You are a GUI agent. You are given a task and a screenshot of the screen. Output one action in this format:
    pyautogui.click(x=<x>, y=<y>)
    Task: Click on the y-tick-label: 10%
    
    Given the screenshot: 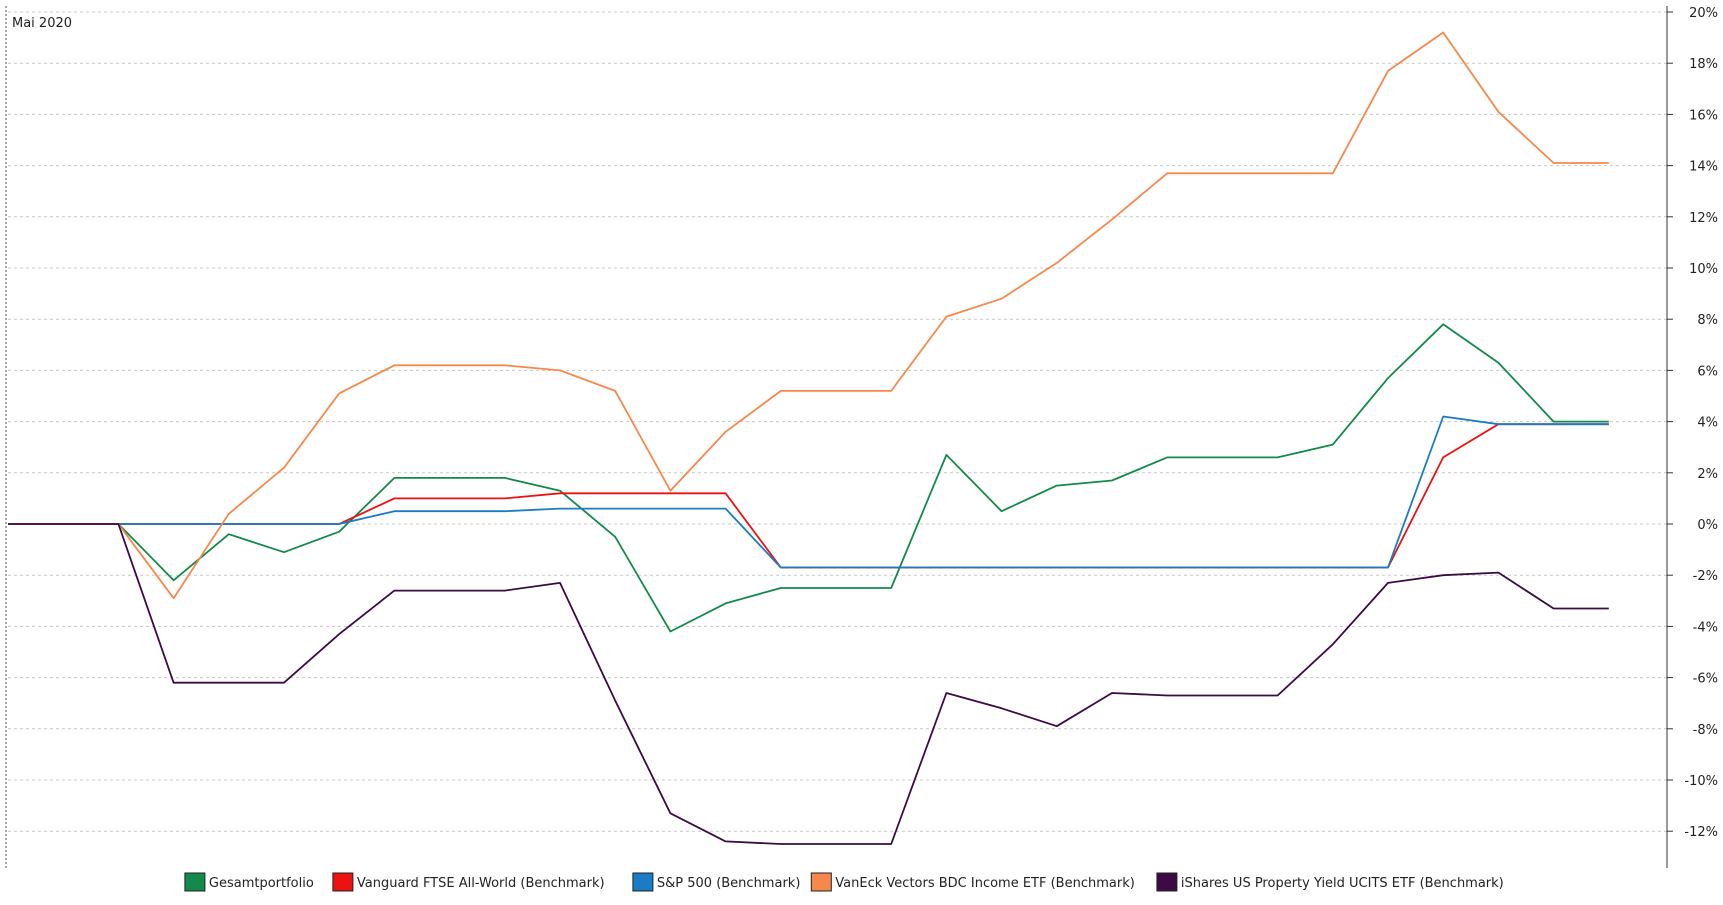 What is the action you would take?
    pyautogui.click(x=1703, y=269)
    